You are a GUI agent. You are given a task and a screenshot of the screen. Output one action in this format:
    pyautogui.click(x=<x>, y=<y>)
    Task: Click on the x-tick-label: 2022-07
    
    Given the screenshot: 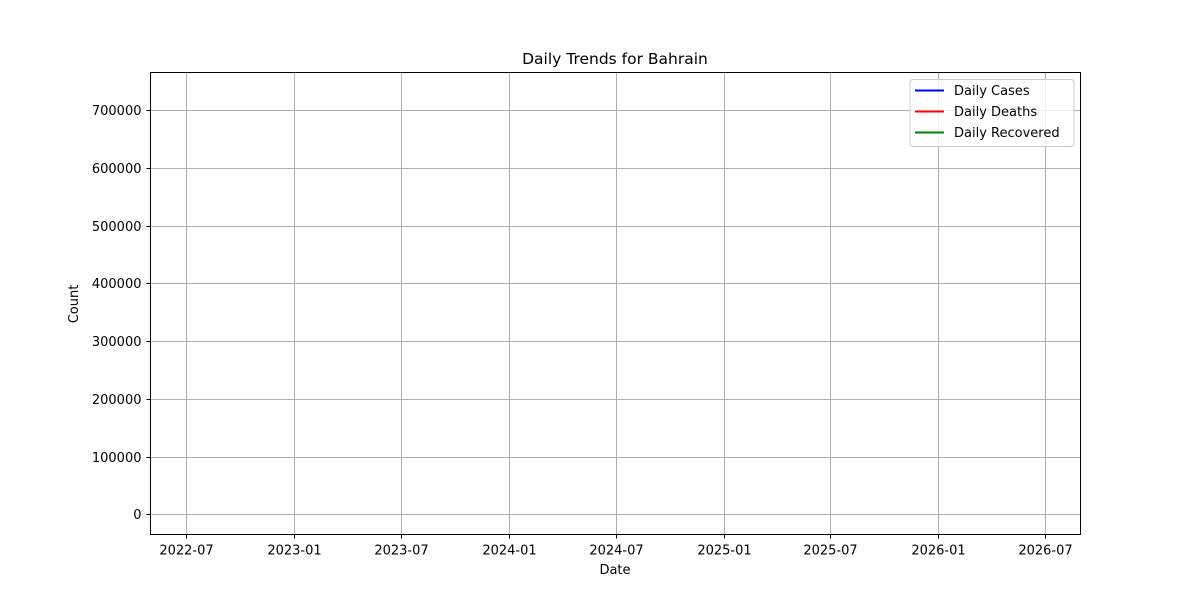 What is the action you would take?
    pyautogui.click(x=186, y=551)
    